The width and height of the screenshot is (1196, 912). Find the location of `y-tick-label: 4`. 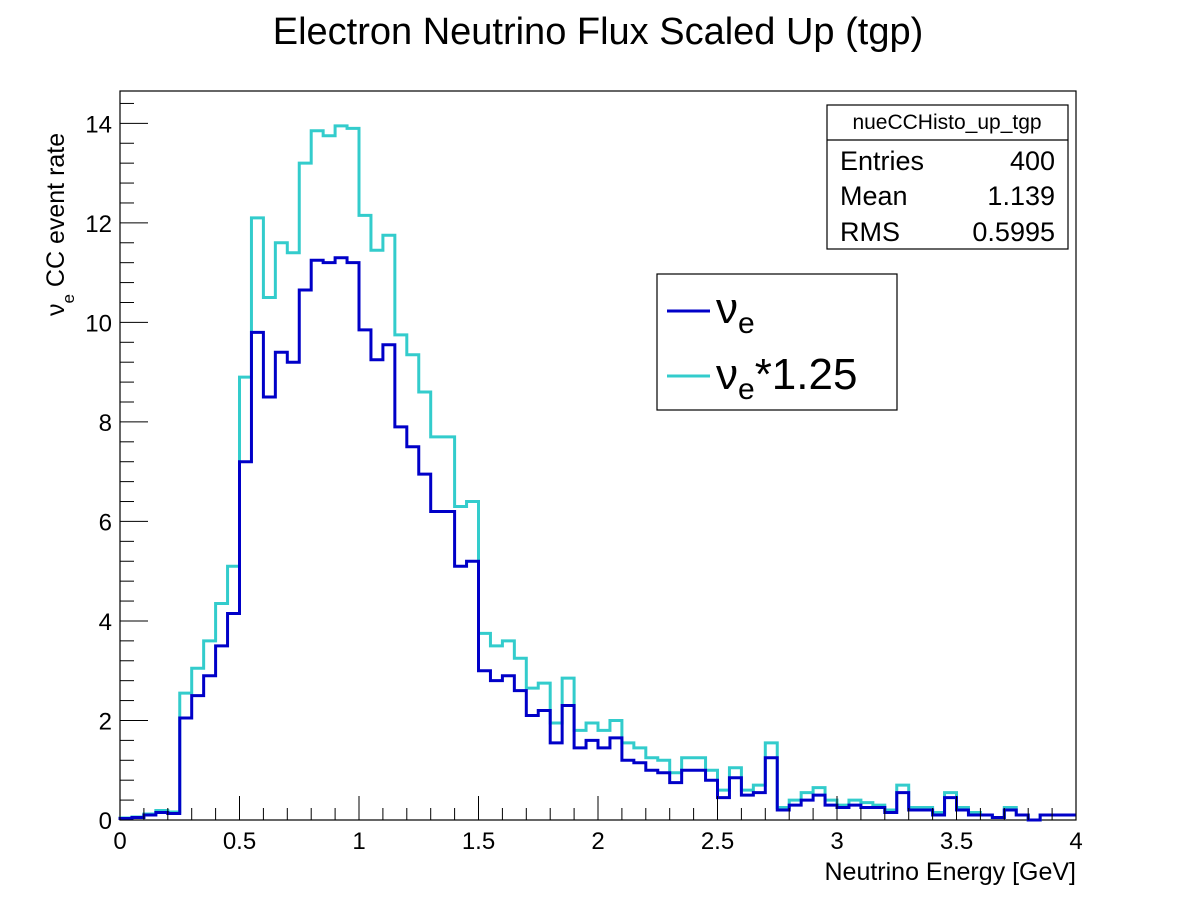

y-tick-label: 4 is located at coordinates (105, 622).